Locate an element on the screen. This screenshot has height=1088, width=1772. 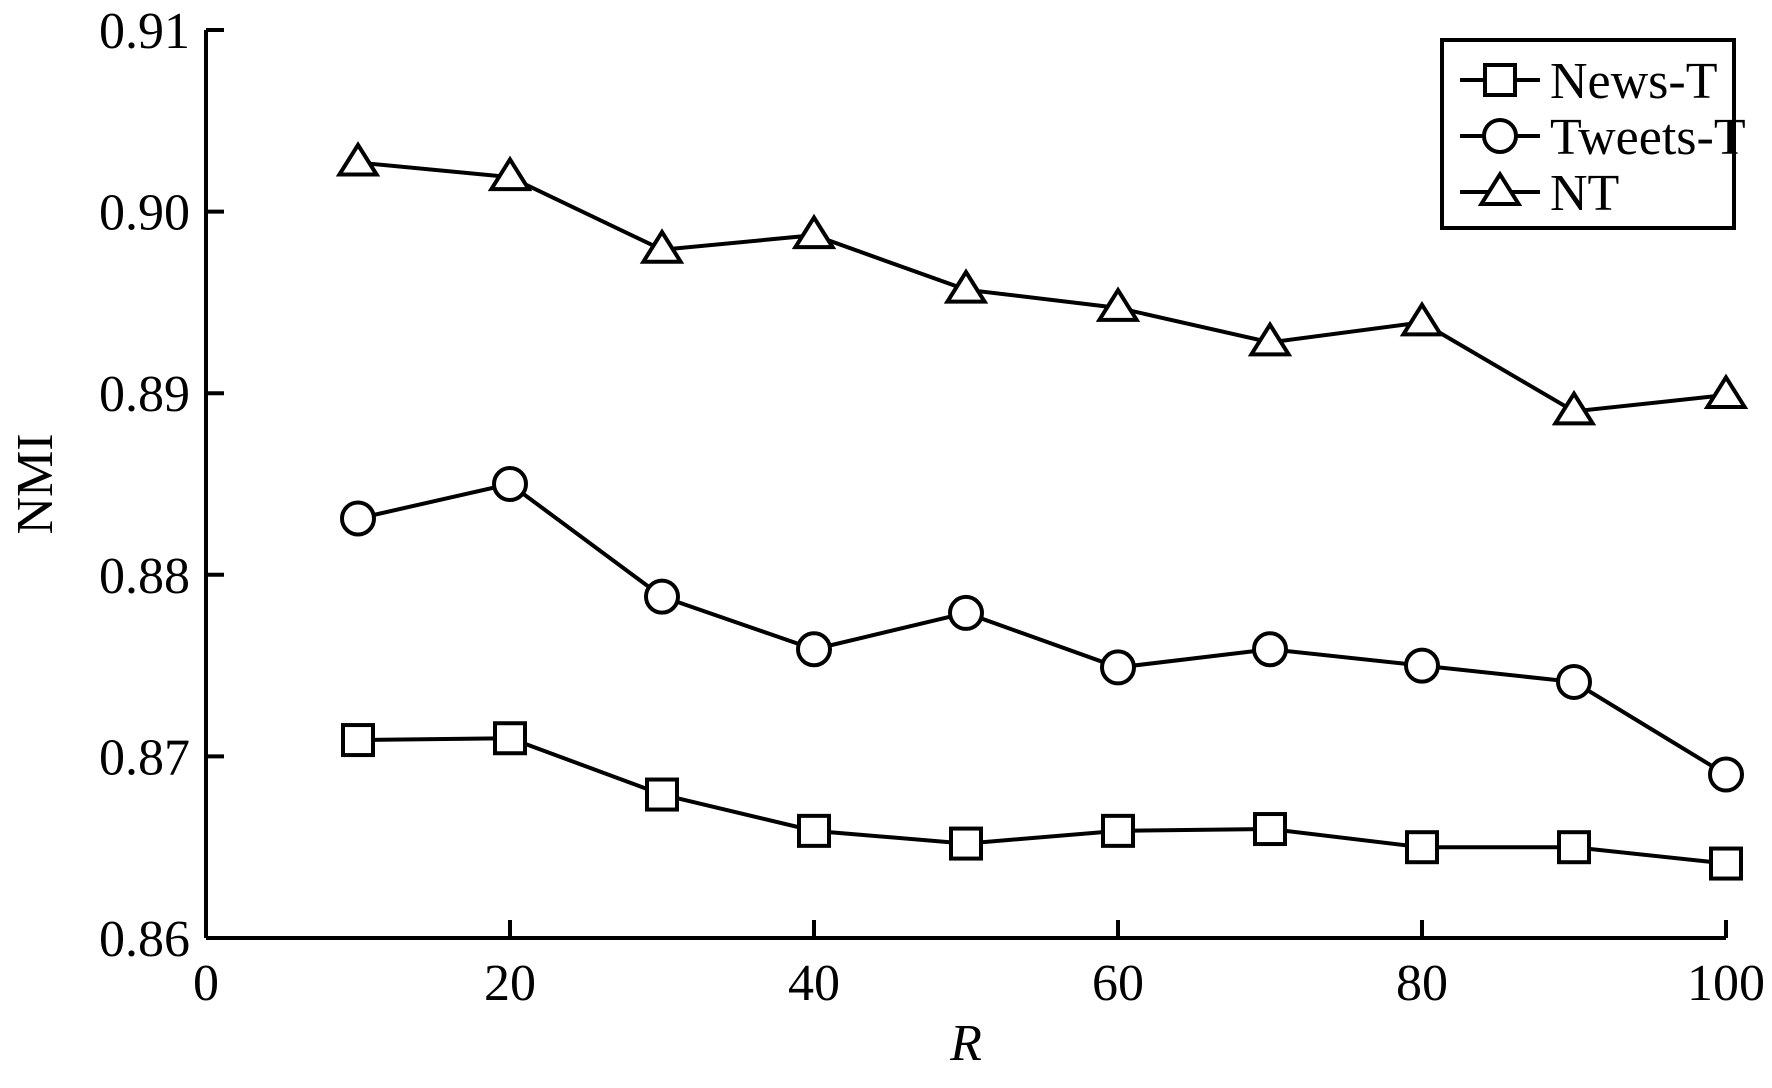
legend-item: NT is located at coordinates (1539, 193).